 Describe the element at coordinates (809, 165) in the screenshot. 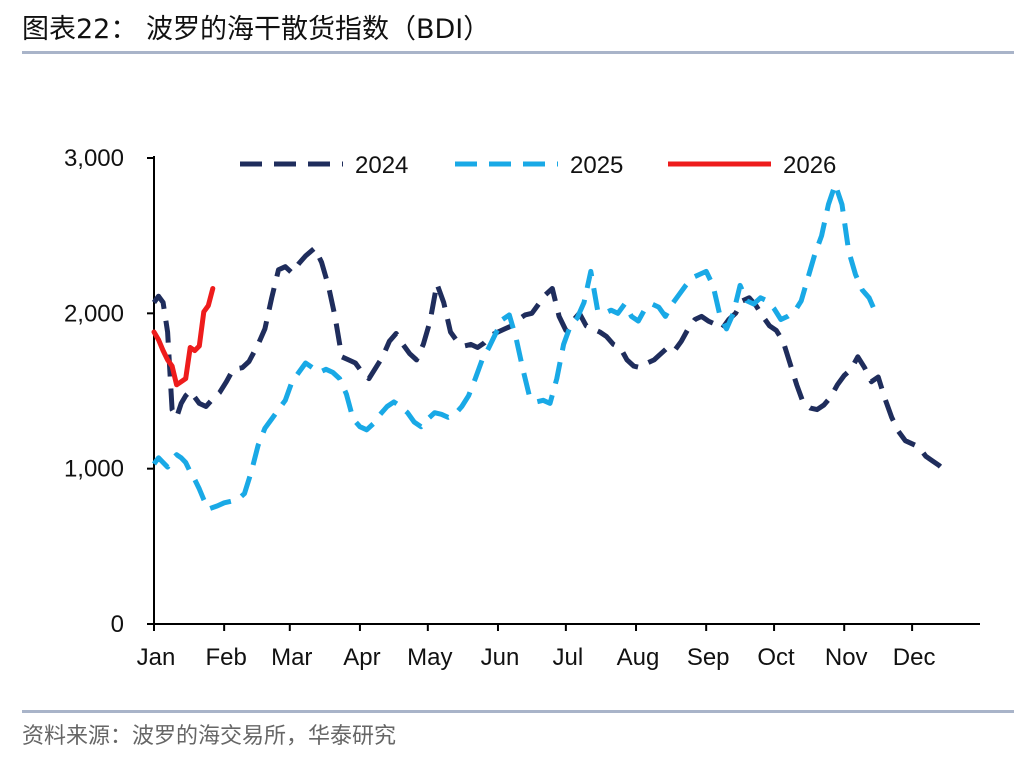

I see `legend-label-2026: 2026` at that location.